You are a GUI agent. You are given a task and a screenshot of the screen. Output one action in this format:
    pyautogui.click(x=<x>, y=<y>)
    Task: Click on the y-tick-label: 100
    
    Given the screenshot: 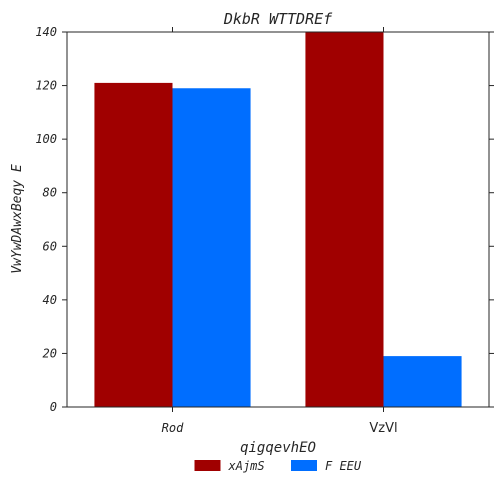 What is the action you would take?
    pyautogui.click(x=46, y=139)
    